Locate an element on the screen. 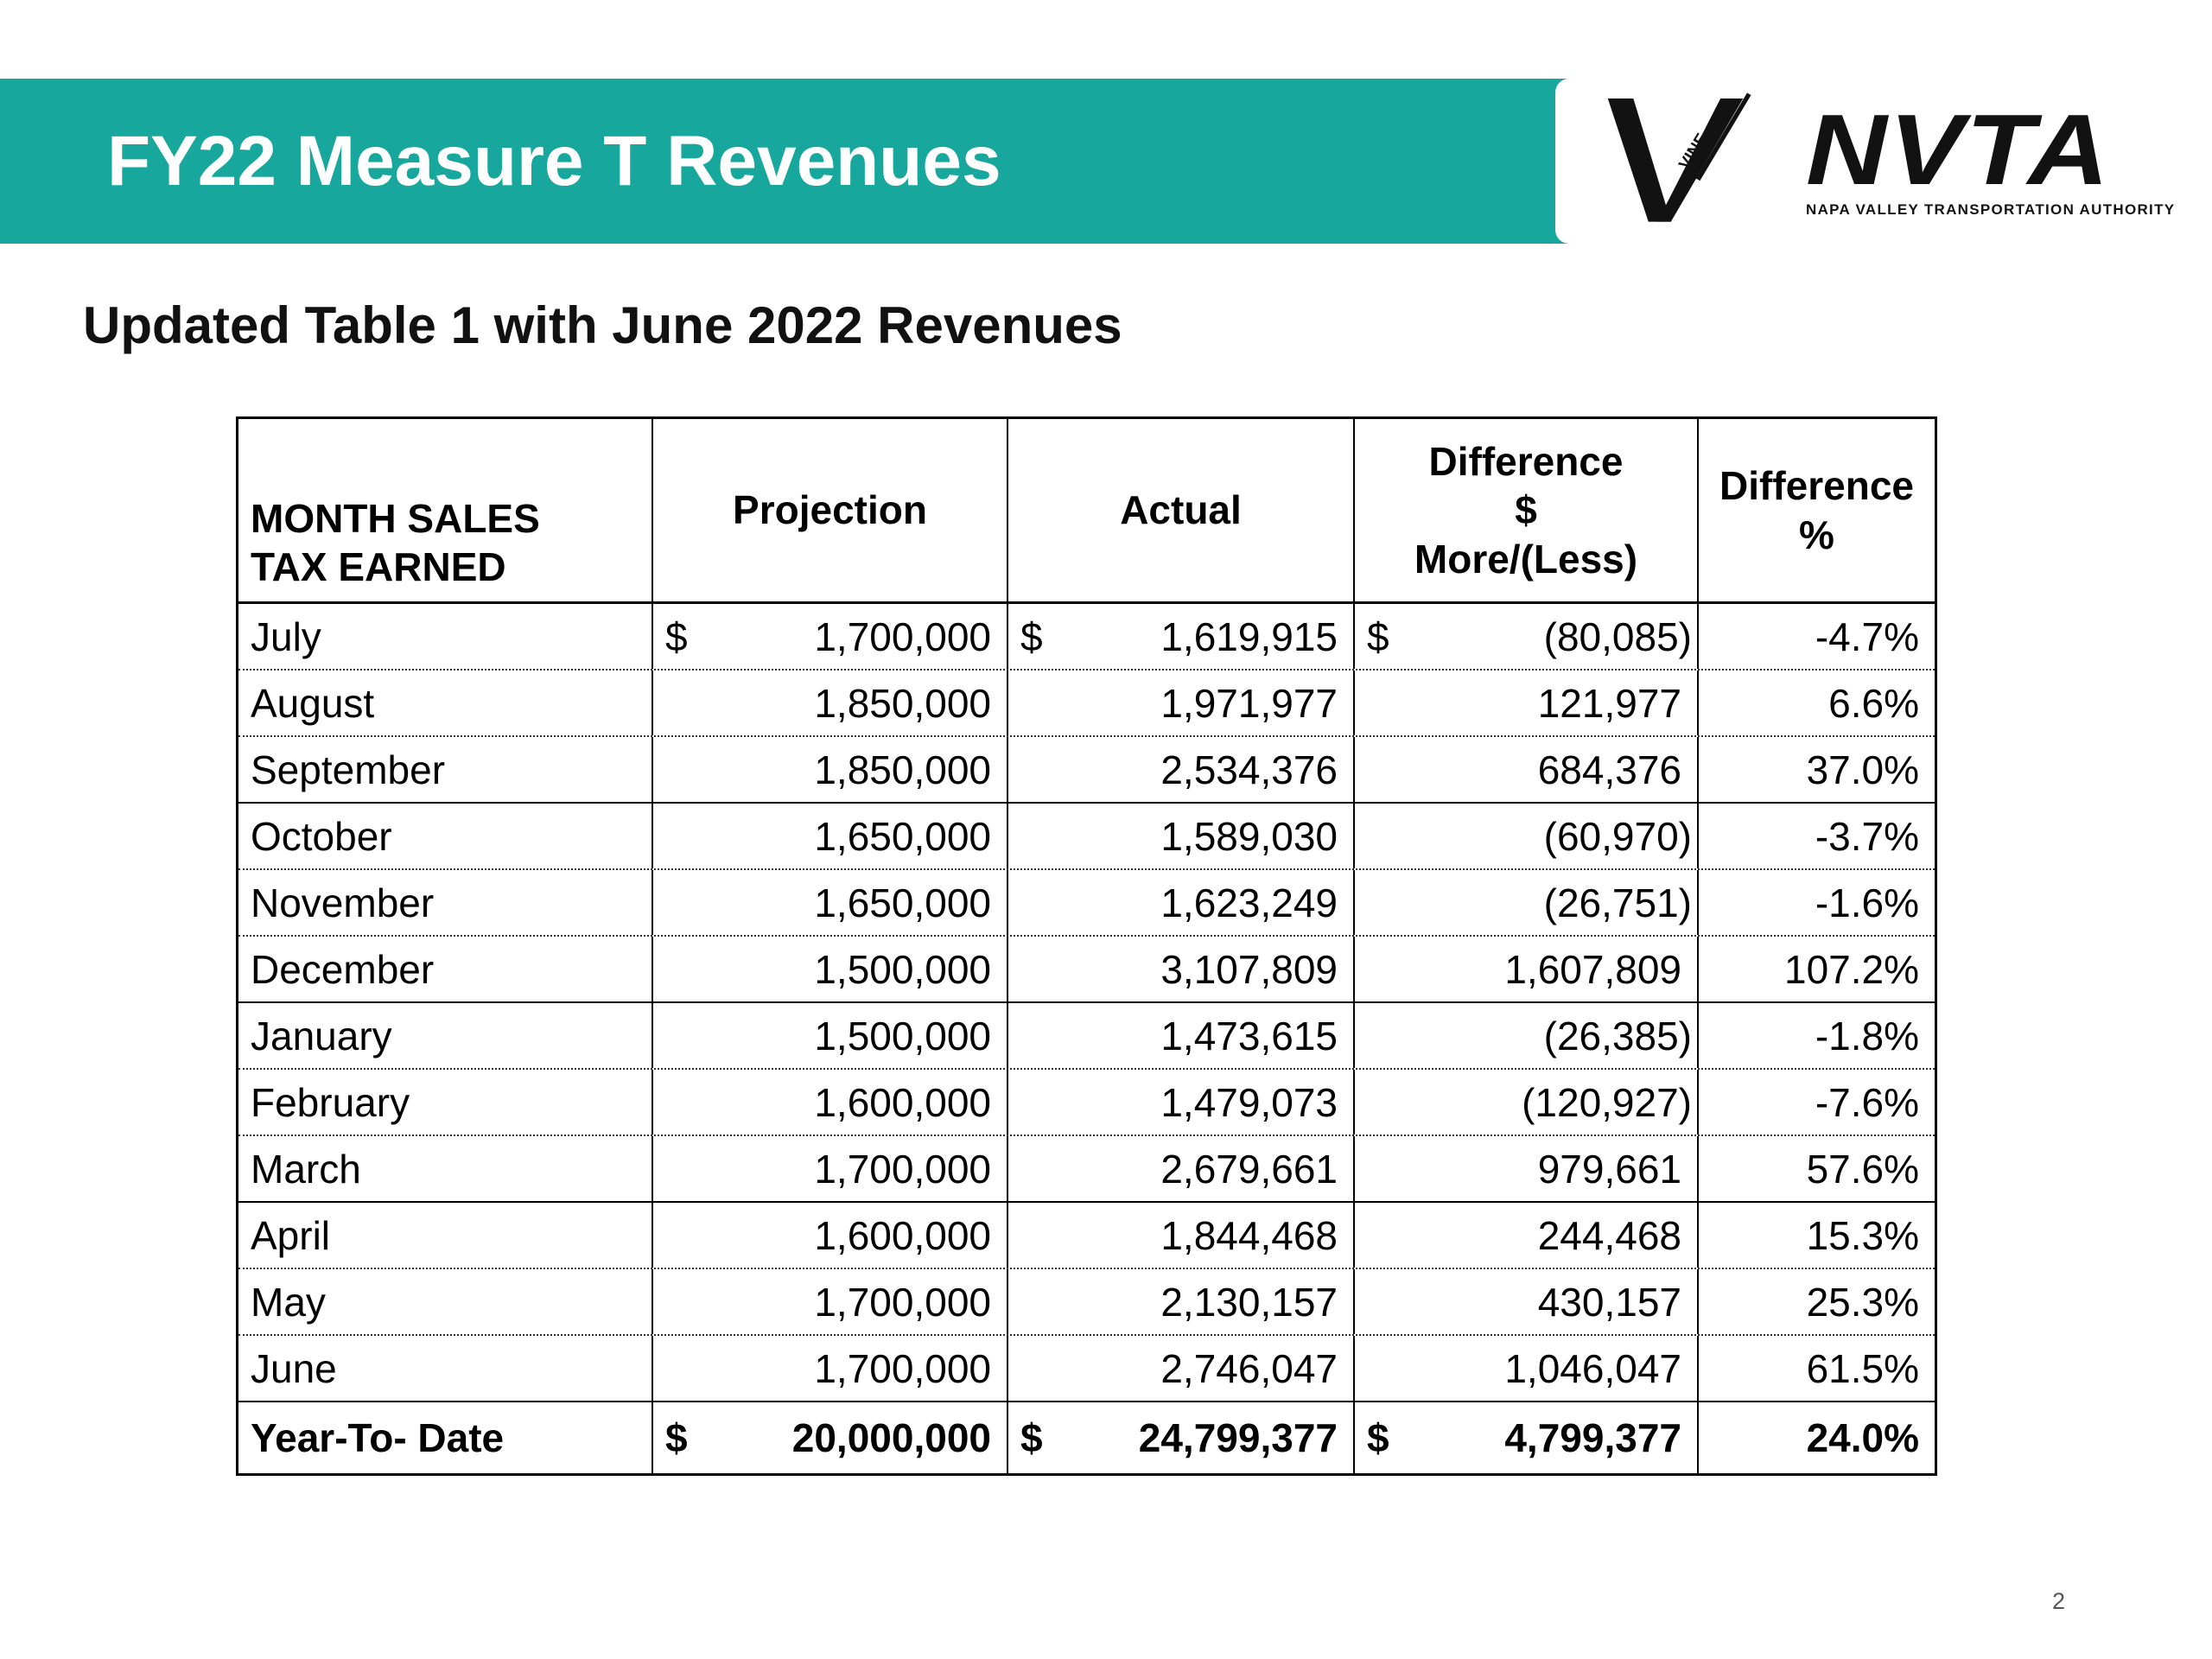 The width and height of the screenshot is (2212, 1659). table-row: March 1,700,000 2,679,661 979,661 57.6% is located at coordinates (1086, 1169).